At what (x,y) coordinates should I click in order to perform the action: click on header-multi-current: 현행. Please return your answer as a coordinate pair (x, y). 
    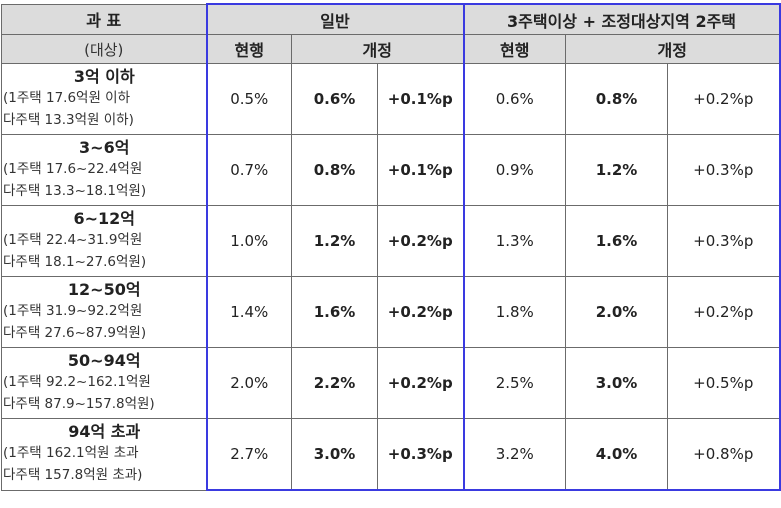
    Looking at the image, I should click on (514, 49).